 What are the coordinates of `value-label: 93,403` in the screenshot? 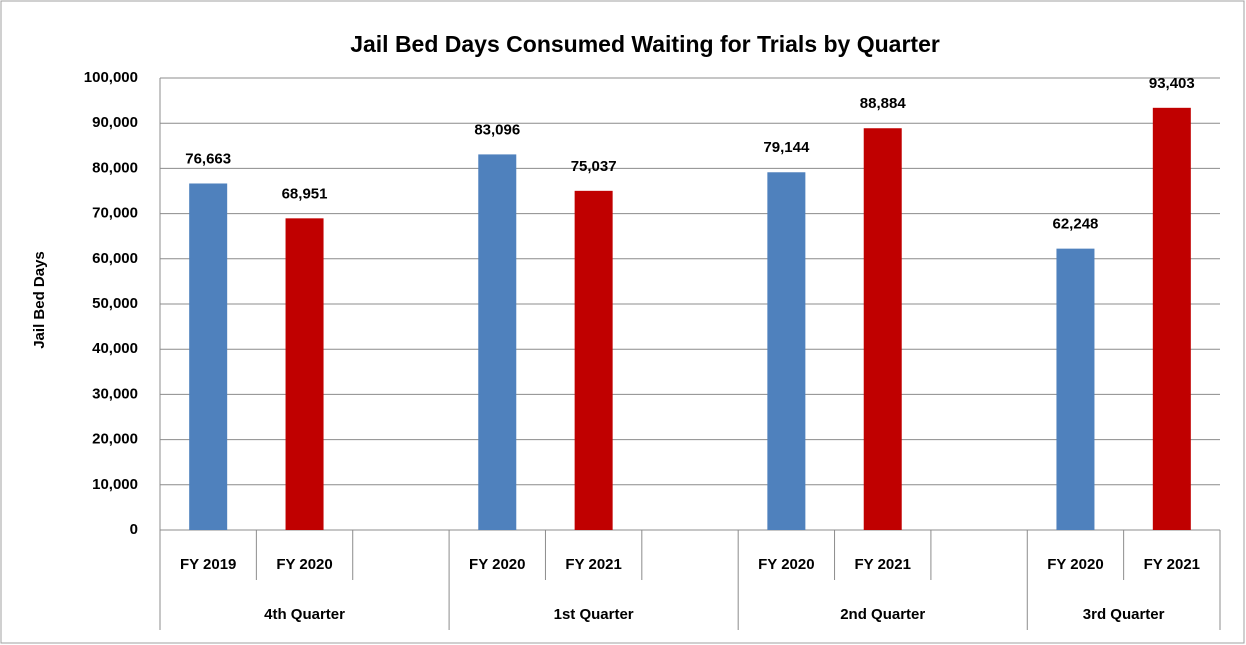 It's located at (1172, 83).